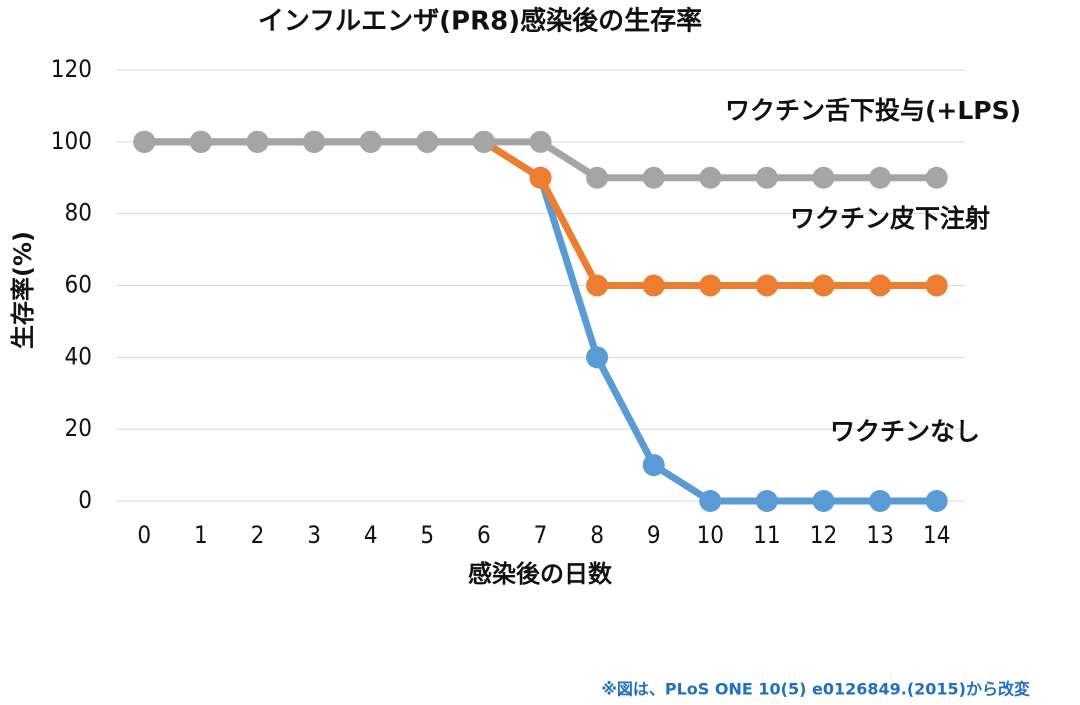 The image size is (1080, 705). What do you see at coordinates (905, 431) in the screenshot?
I see `series-label: ワクチンなし` at bounding box center [905, 431].